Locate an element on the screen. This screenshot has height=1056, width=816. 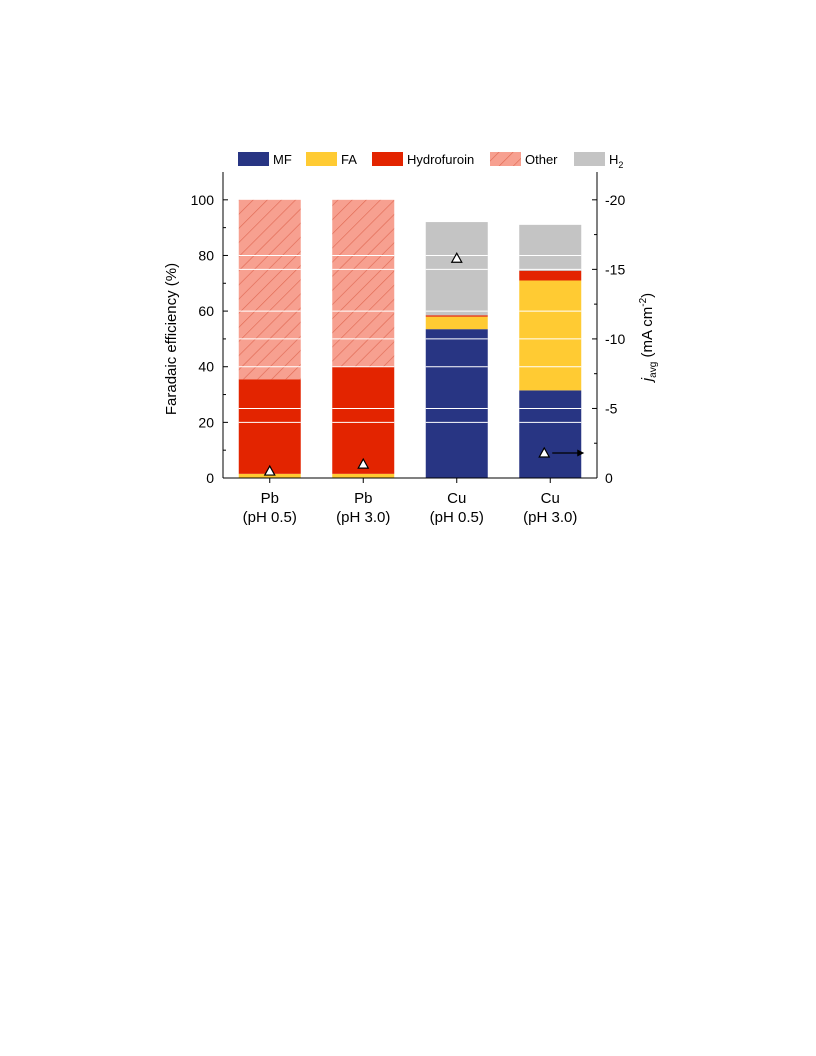
legend-label-mf: MF is located at coordinates (282, 159).